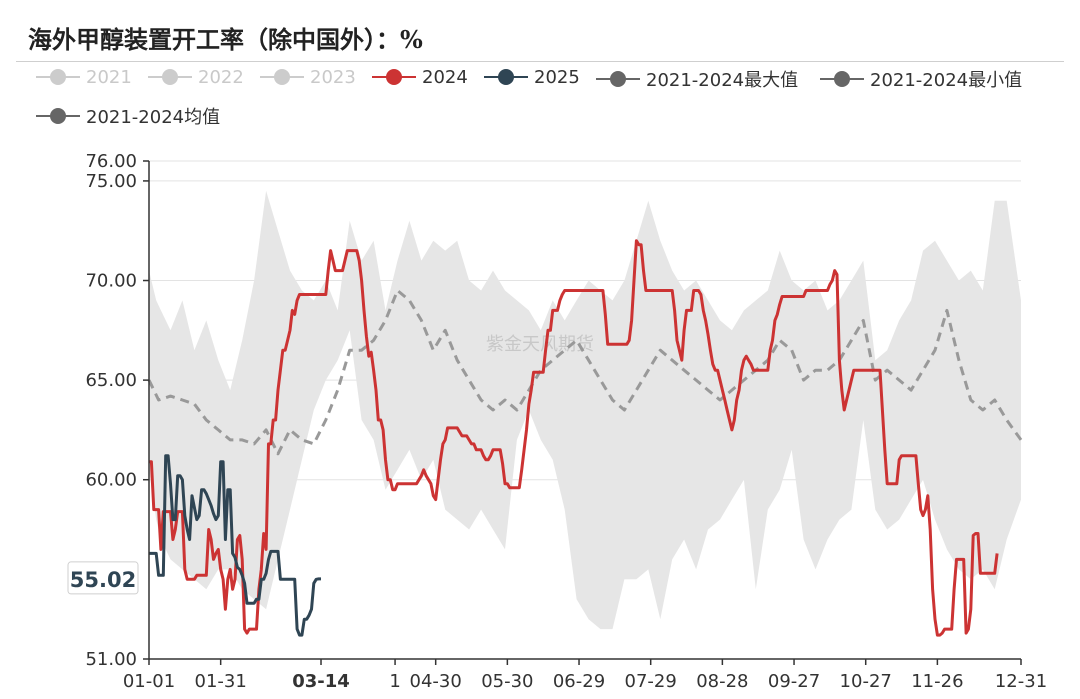  Describe the element at coordinates (946, 80) in the screenshot. I see `legend-label: 2021-2024最小值` at that location.